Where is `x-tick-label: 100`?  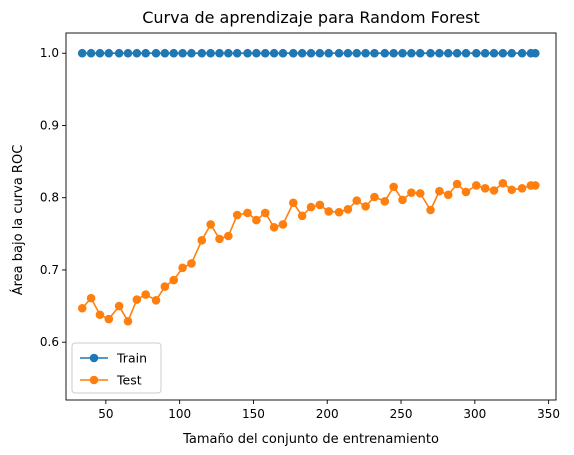
x-tick-label: 100 is located at coordinates (179, 414).